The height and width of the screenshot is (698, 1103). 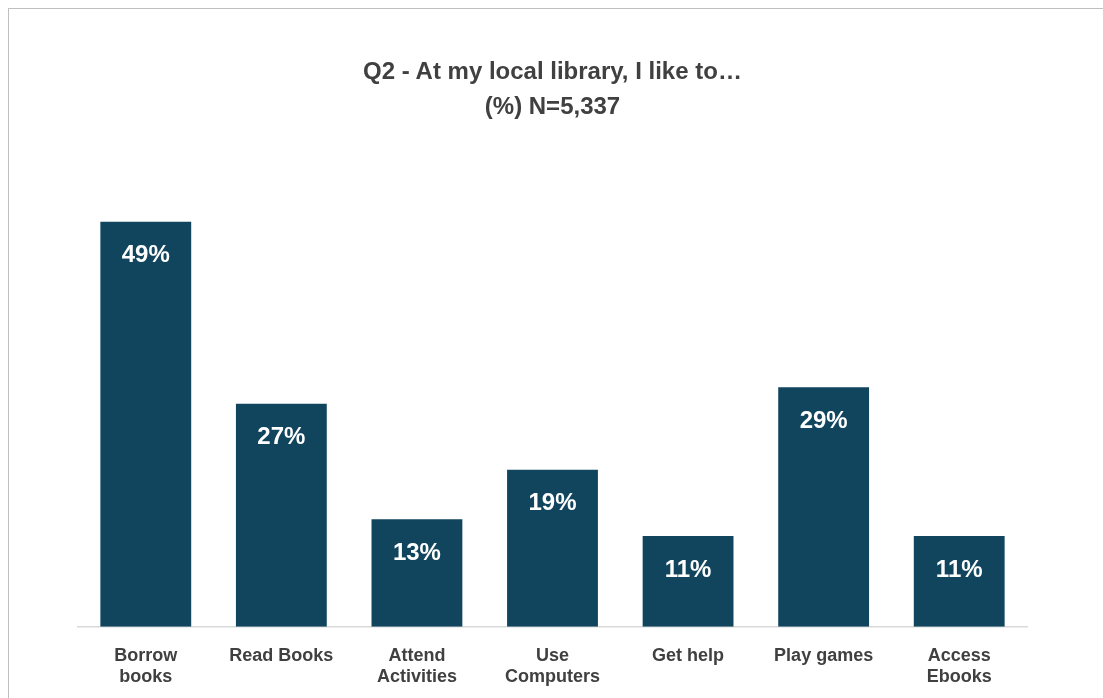 I want to click on data-label: 29%, so click(x=823, y=419).